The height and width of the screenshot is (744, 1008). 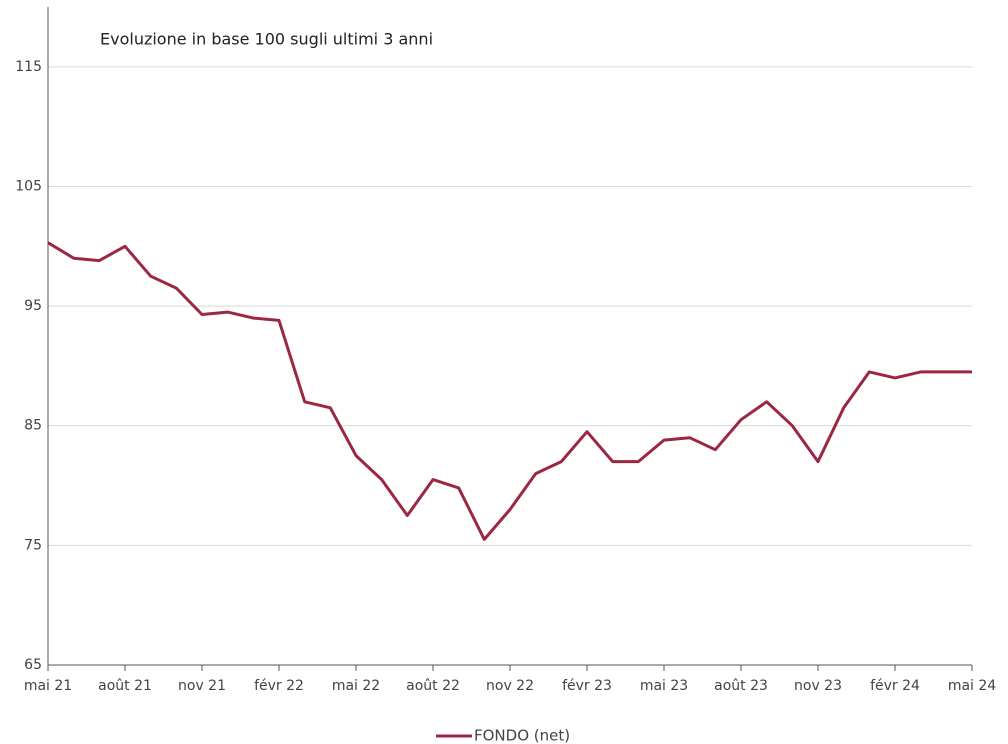 I want to click on y-tick-label: 105, so click(x=28, y=186).